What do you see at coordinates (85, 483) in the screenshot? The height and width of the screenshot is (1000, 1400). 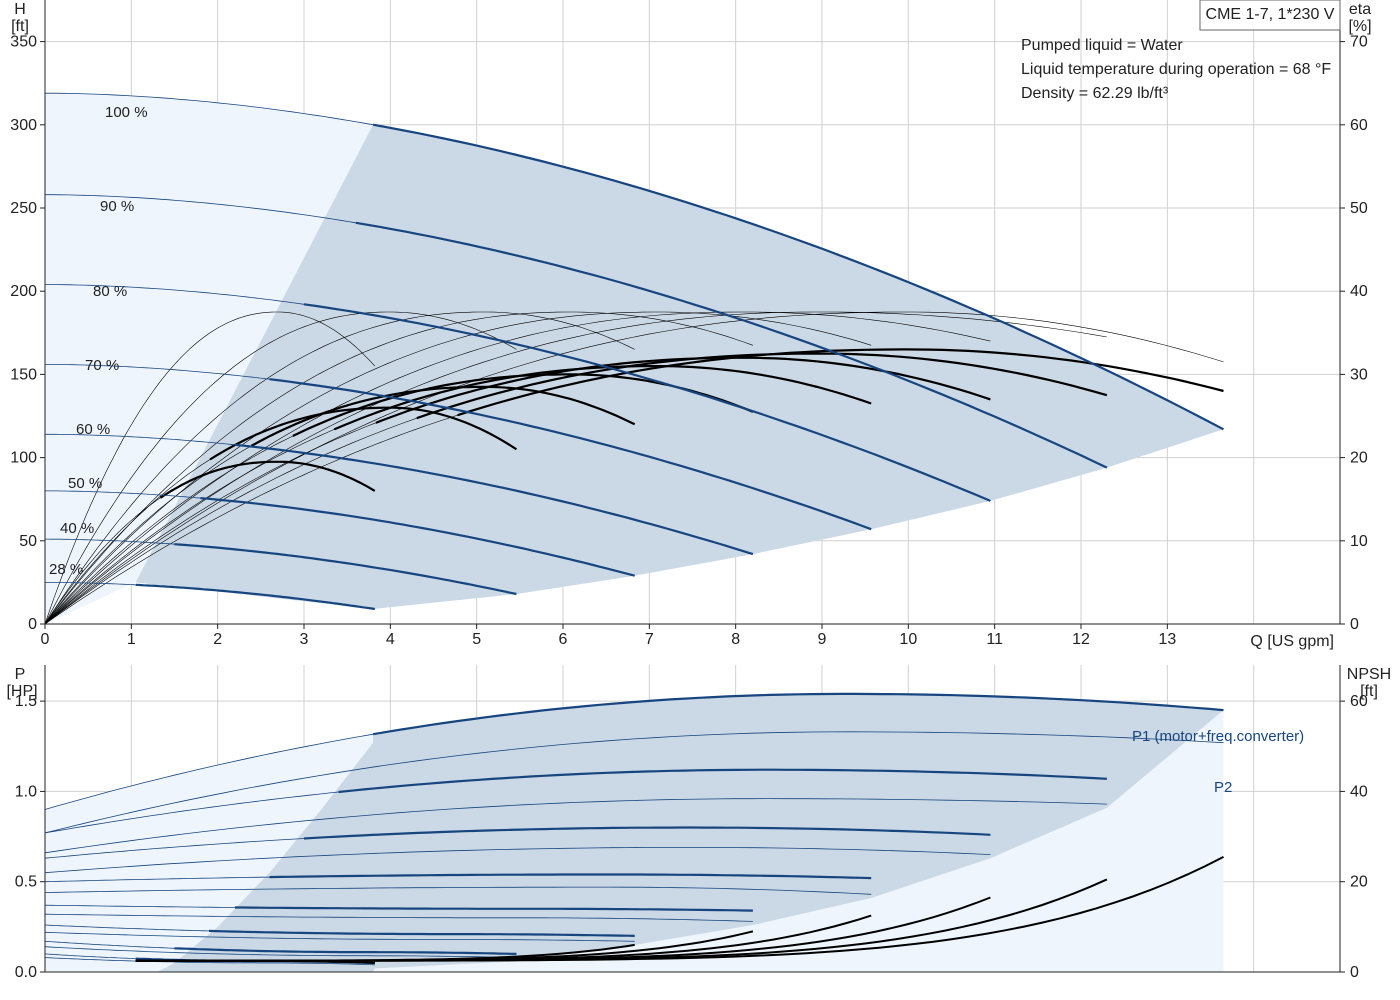 I see `speed-label: 50 %` at bounding box center [85, 483].